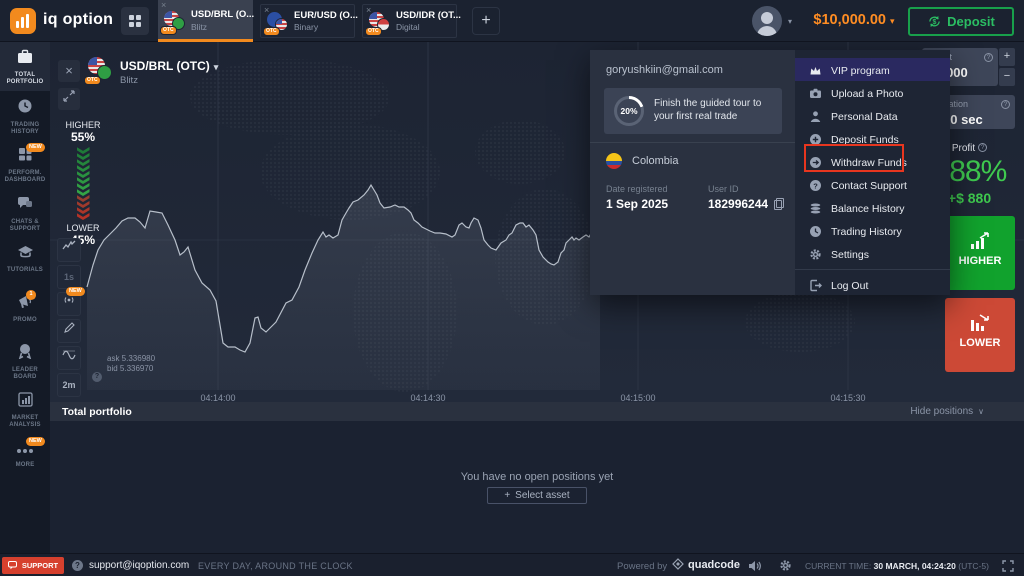 The width and height of the screenshot is (1024, 576). I want to click on chart-type-button, so click(69, 250).